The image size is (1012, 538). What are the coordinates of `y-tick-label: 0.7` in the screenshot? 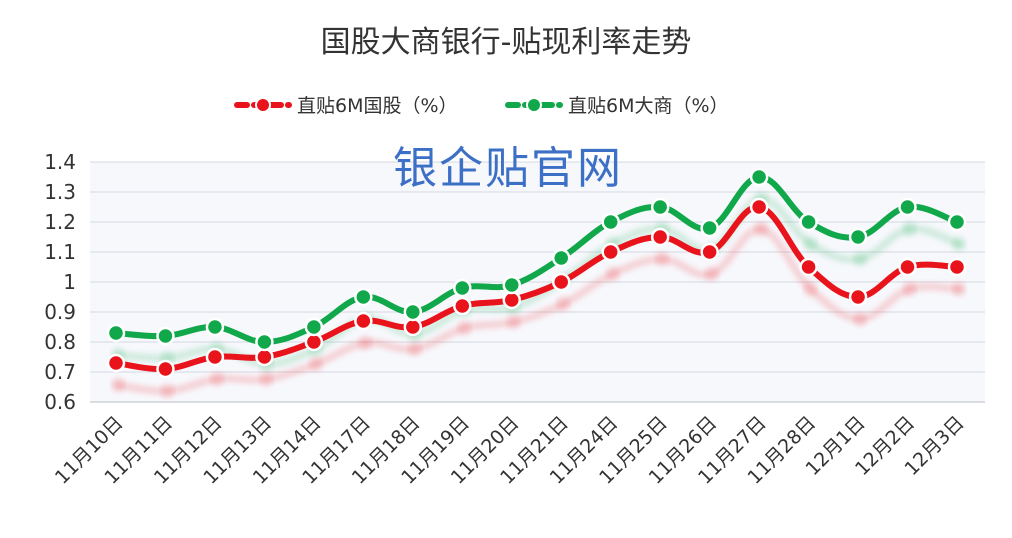 It's located at (60, 372).